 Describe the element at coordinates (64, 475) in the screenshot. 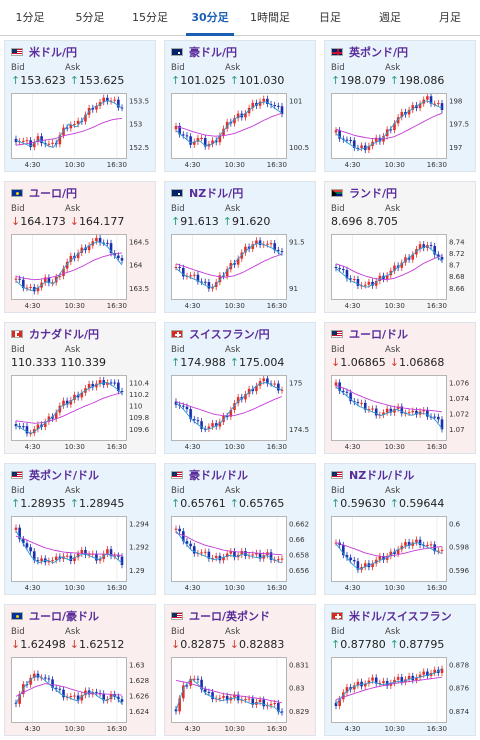

I see `pair-link: 英ポンド/ドル` at that location.